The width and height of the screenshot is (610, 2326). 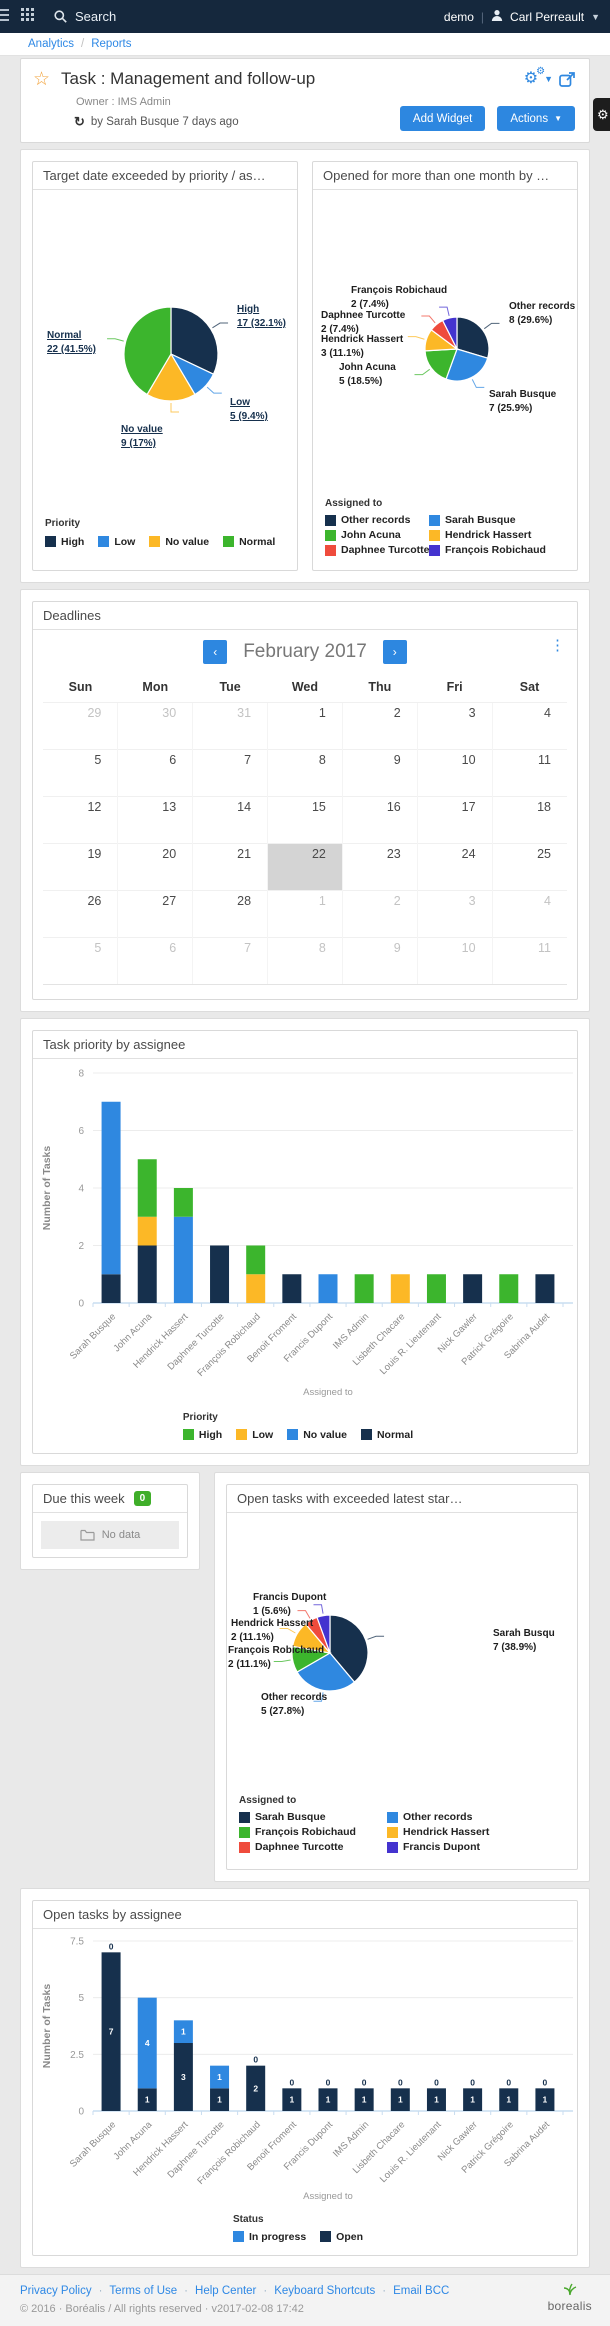 What do you see at coordinates (595, 16) in the screenshot?
I see `chevron-down-icon: ▼` at bounding box center [595, 16].